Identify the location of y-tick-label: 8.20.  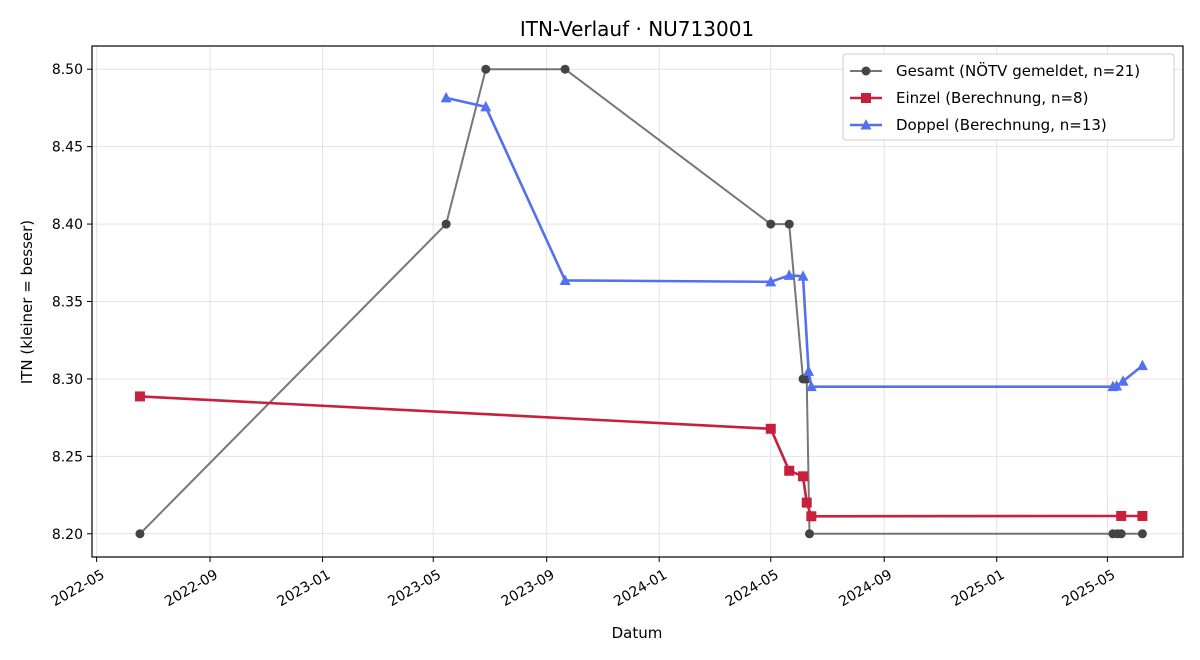
(67, 535).